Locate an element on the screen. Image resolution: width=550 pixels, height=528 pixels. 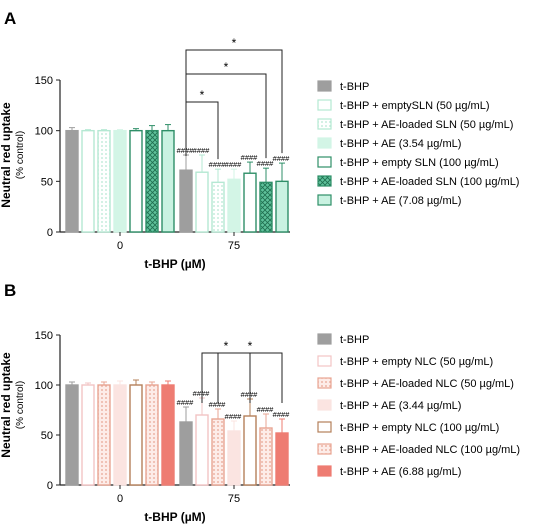
panel-a-legend-label: t-BHP + emptySLN (50 µg/mL) is located at coordinates (415, 106).